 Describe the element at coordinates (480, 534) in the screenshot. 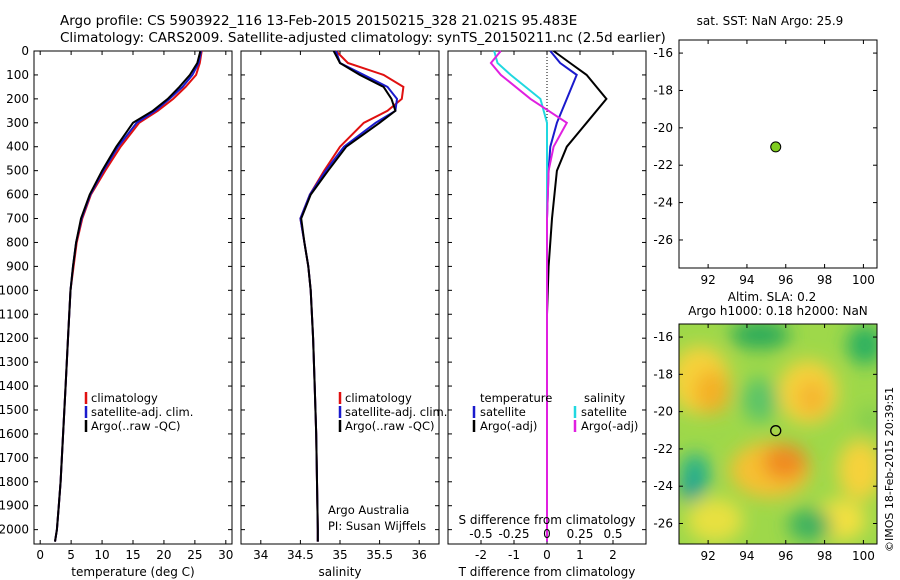

I see `s-diff-tick-label: -0.5` at that location.